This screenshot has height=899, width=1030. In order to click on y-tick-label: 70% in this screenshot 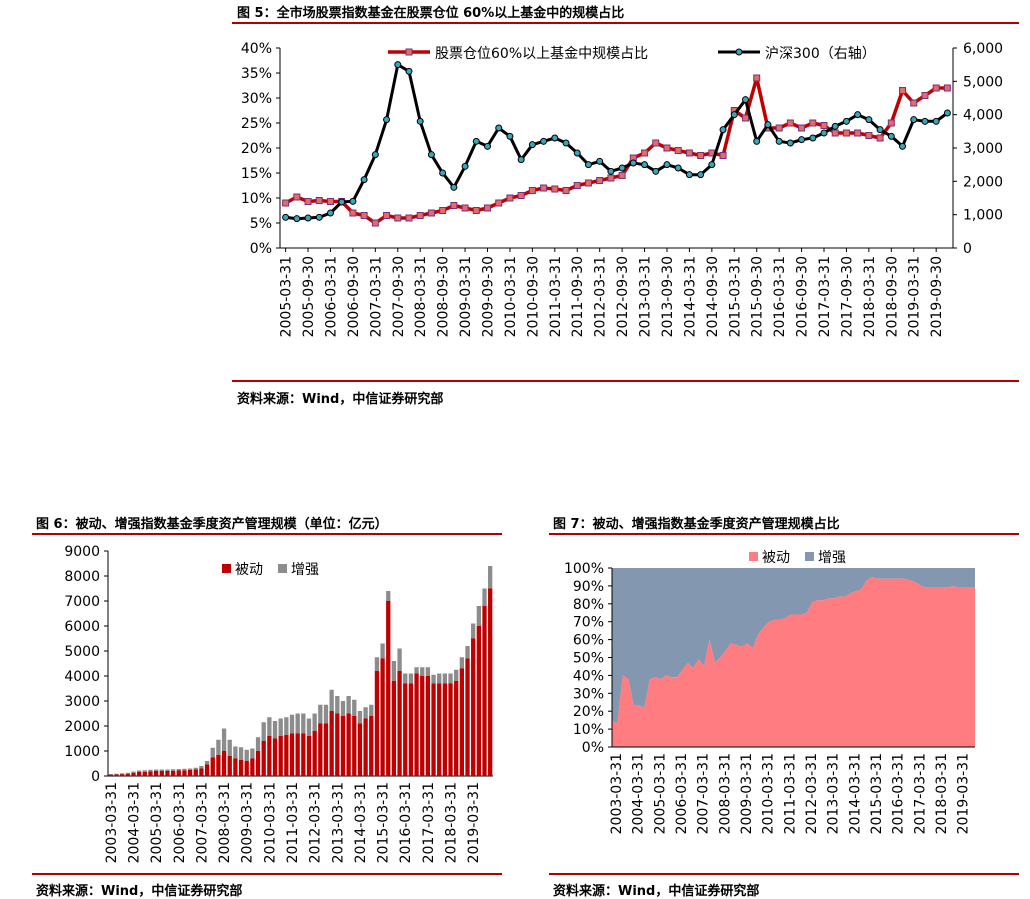, I will do `click(588, 623)`.